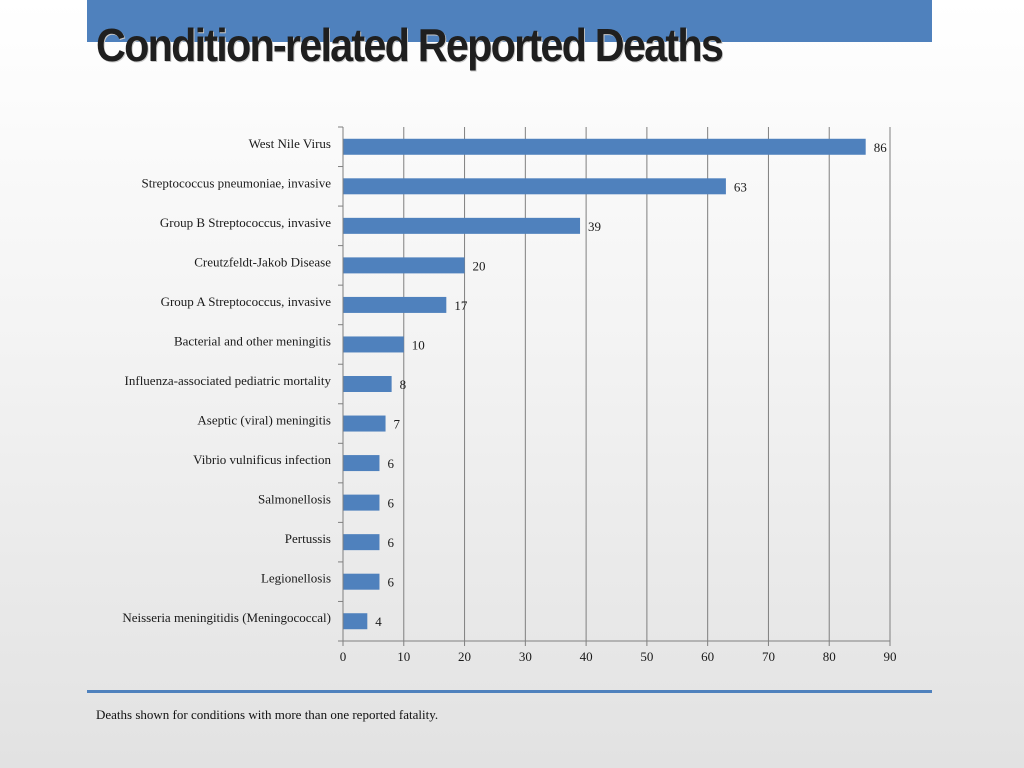 The width and height of the screenshot is (1024, 768). I want to click on footer-rule, so click(509, 691).